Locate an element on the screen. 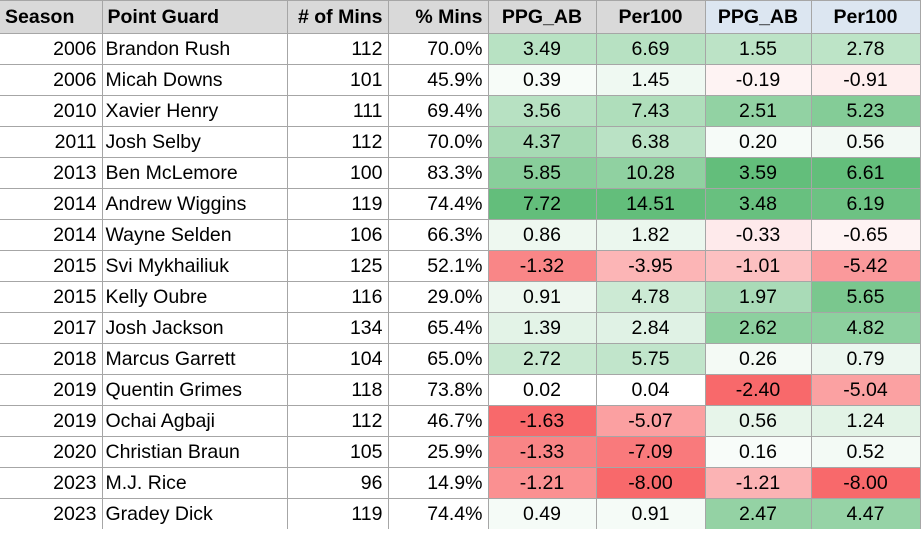 Image resolution: width=922 pixels, height=534 pixels. cell-mins: 116 is located at coordinates (337, 297).